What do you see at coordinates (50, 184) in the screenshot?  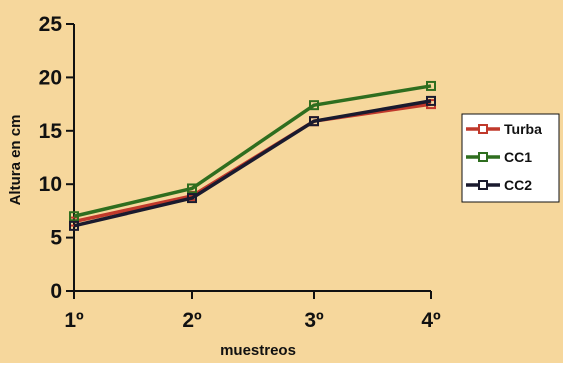 I see `y-tick-label: 10` at bounding box center [50, 184].